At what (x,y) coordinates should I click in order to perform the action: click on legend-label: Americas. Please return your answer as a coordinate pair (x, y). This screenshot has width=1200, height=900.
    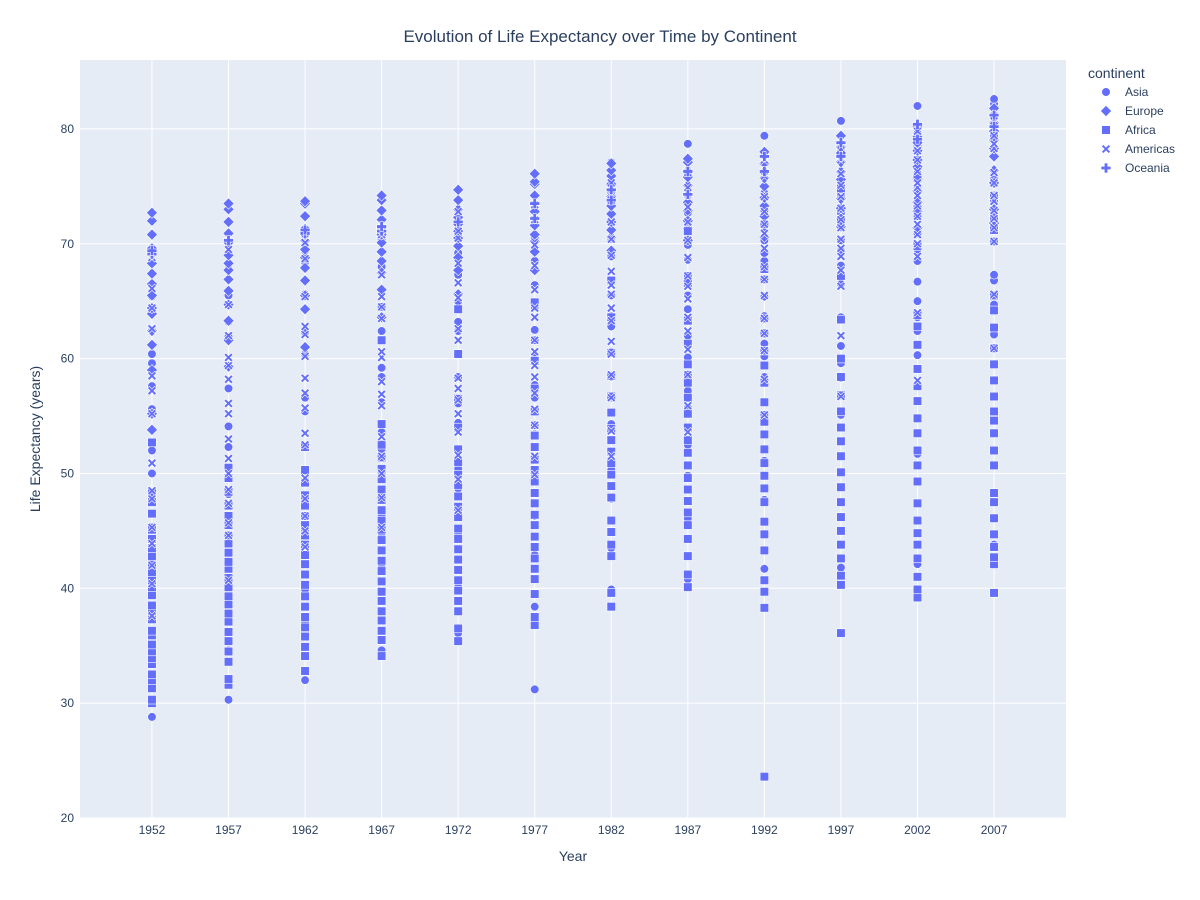
    Looking at the image, I should click on (1150, 149).